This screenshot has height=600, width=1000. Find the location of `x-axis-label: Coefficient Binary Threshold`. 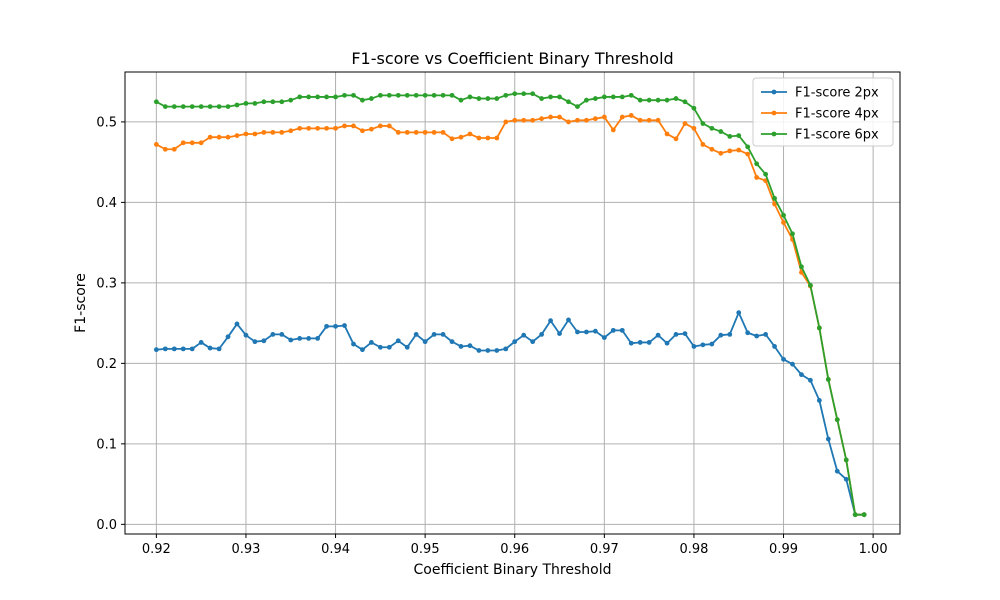

x-axis-label: Coefficient Binary Threshold is located at coordinates (513, 570).